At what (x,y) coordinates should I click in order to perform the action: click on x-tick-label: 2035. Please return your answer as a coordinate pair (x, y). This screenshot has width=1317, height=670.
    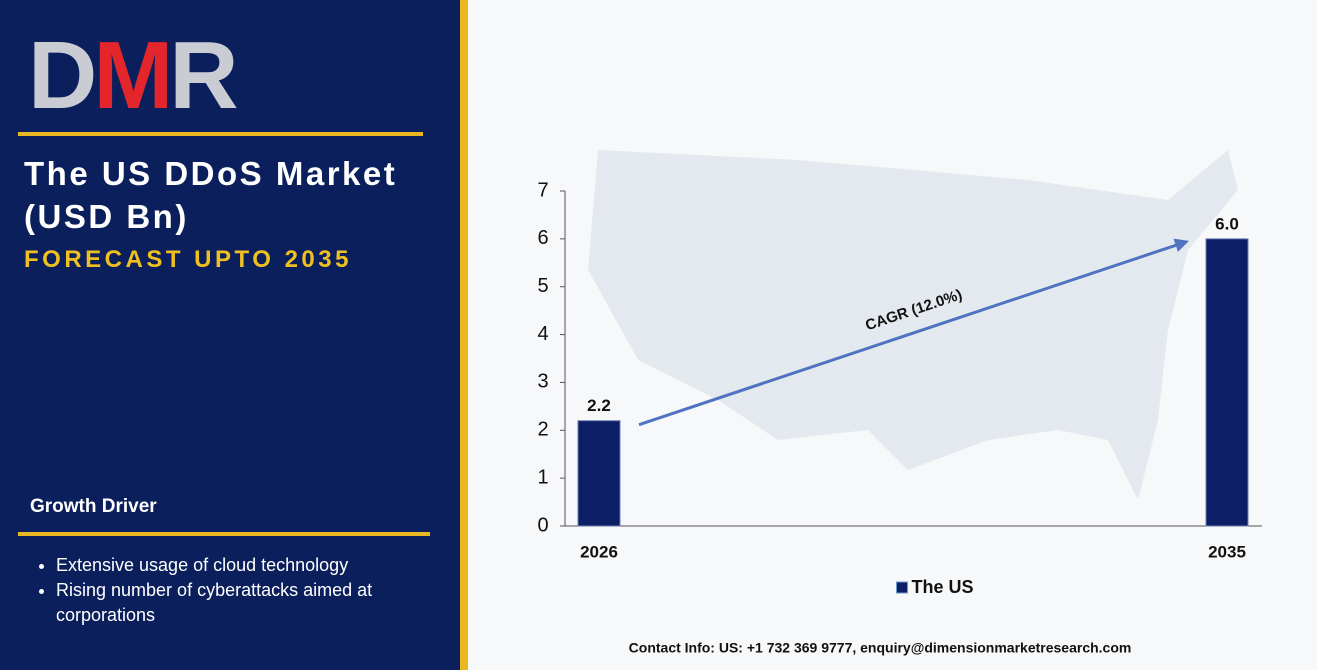
    Looking at the image, I should click on (1227, 551).